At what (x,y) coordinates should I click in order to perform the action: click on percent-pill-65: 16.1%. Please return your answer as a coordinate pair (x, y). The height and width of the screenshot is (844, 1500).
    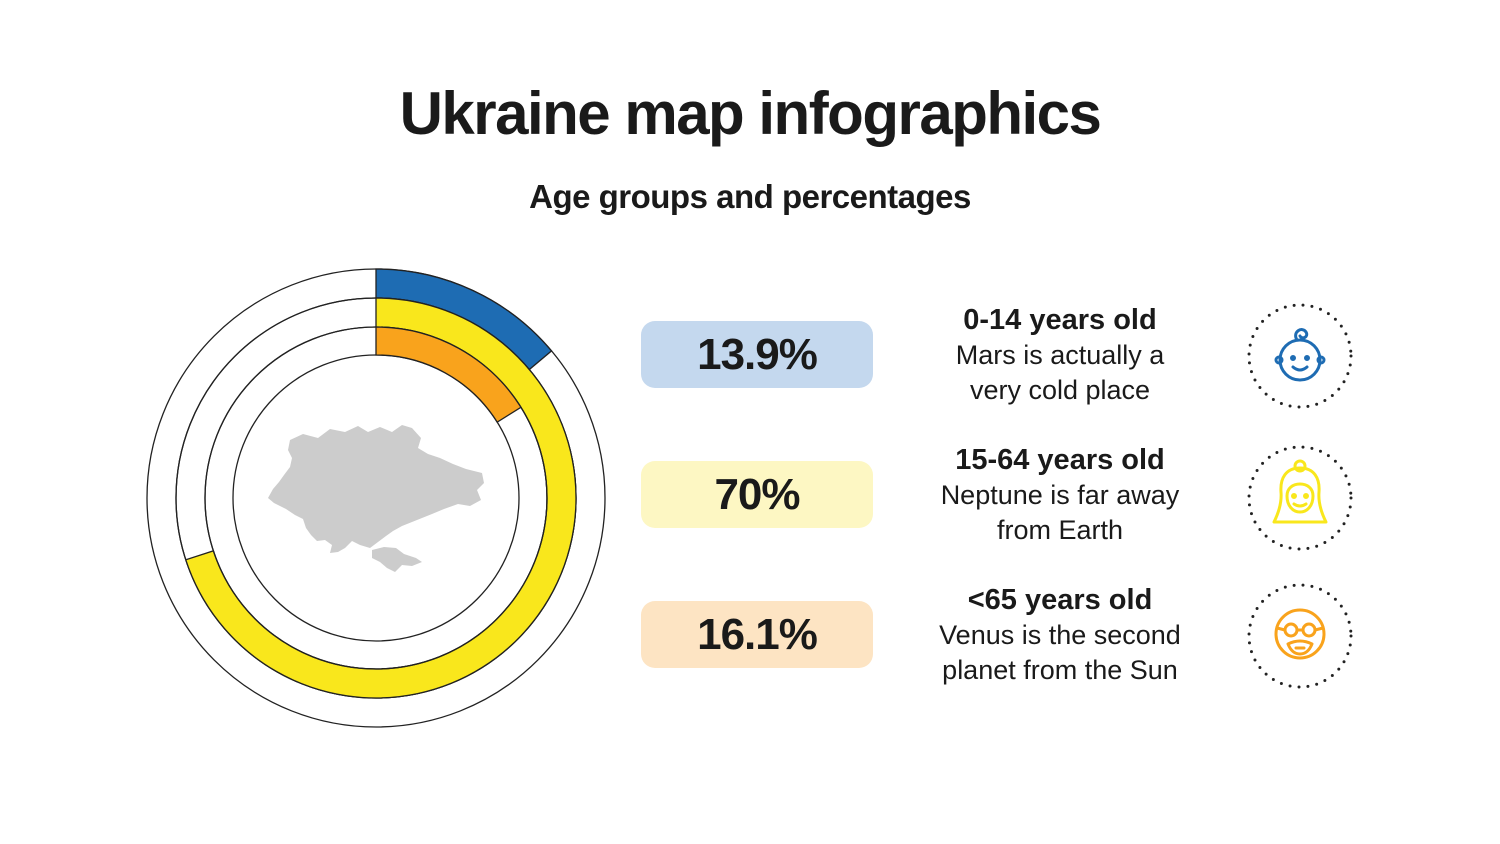
    Looking at the image, I should click on (757, 634).